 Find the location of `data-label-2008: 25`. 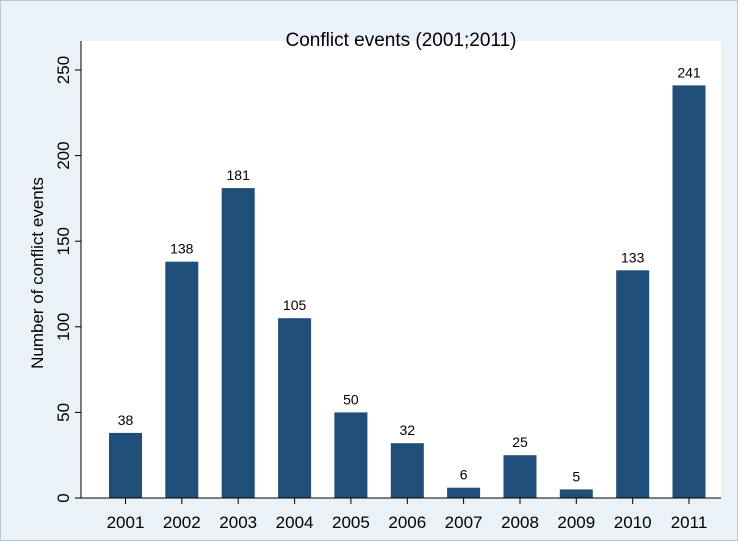

data-label-2008: 25 is located at coordinates (520, 442).